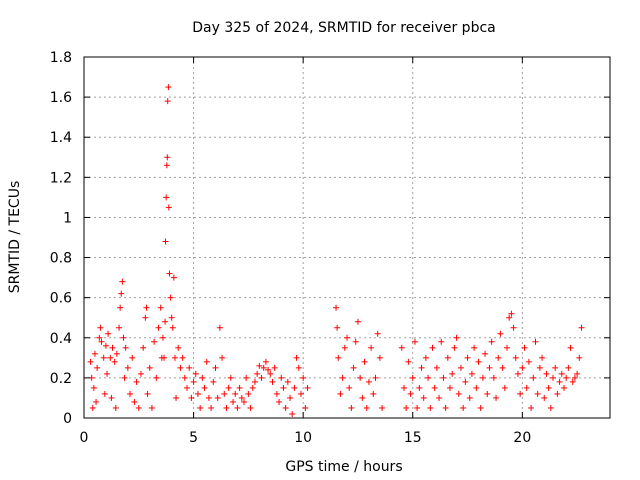  Describe the element at coordinates (15, 237) in the screenshot. I see `y-axis-label: SRMTID / TECUs` at that location.